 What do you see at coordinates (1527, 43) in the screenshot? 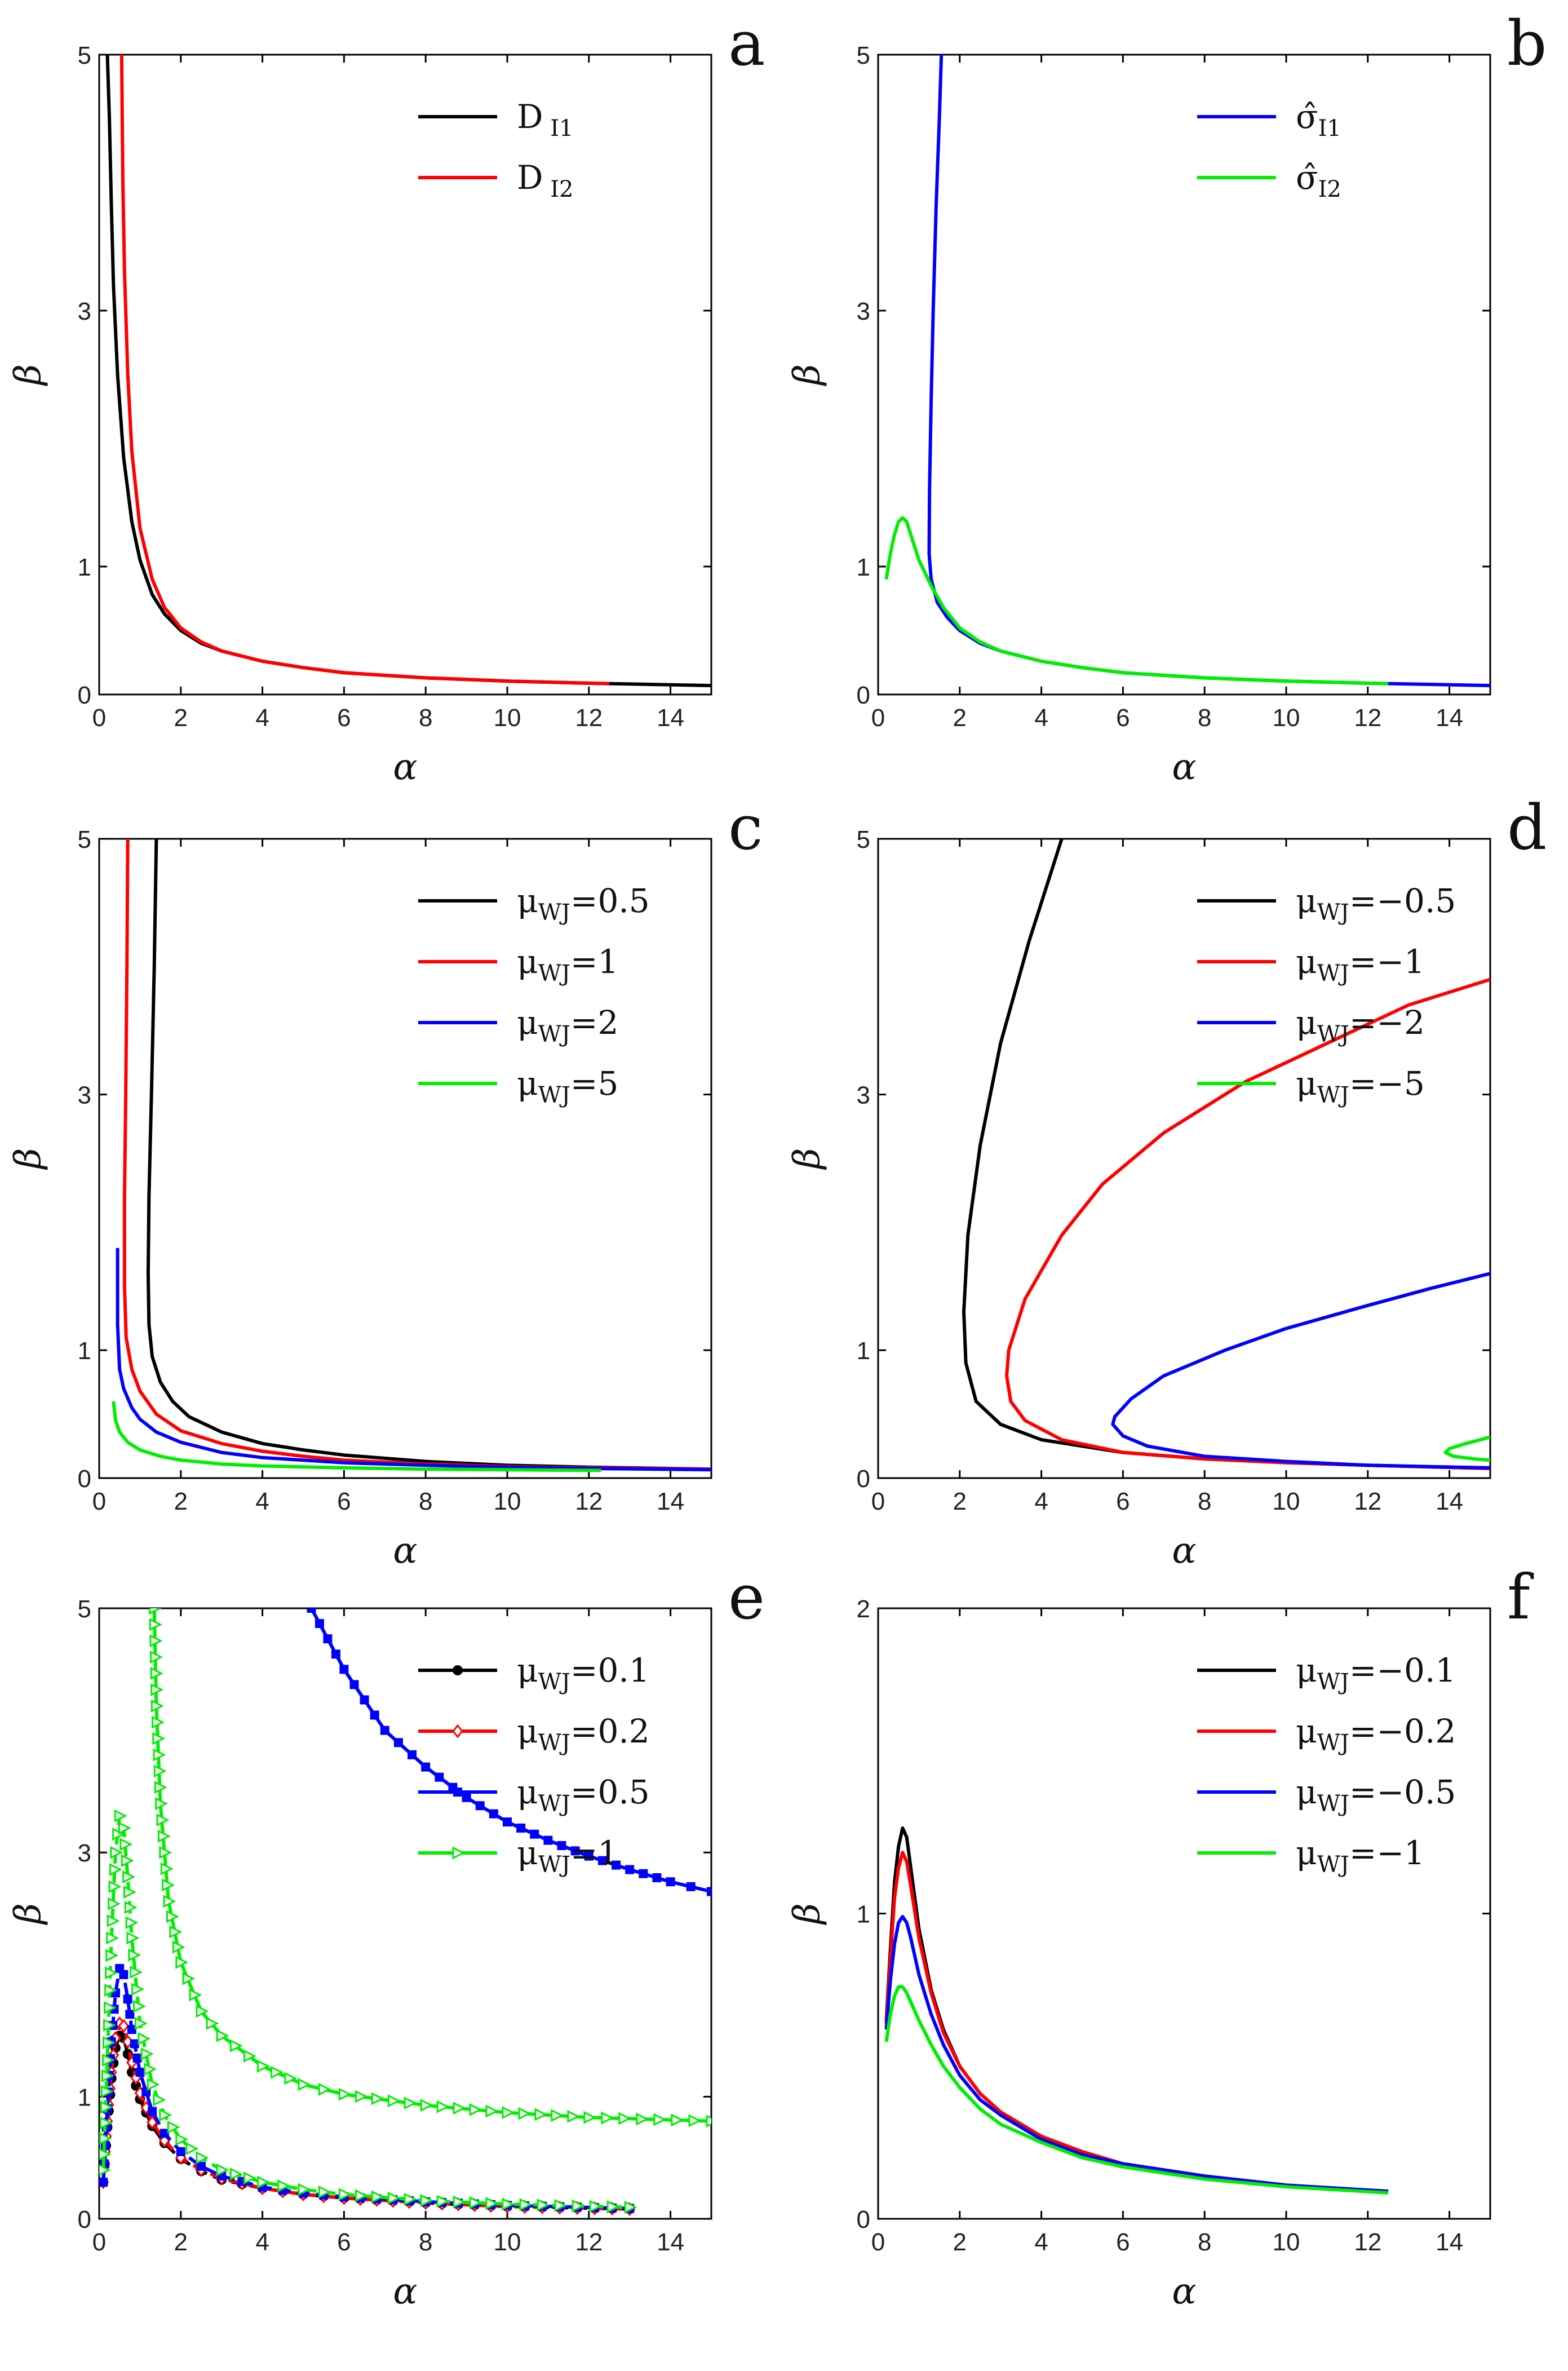
I see `panel-letter: b` at bounding box center [1527, 43].